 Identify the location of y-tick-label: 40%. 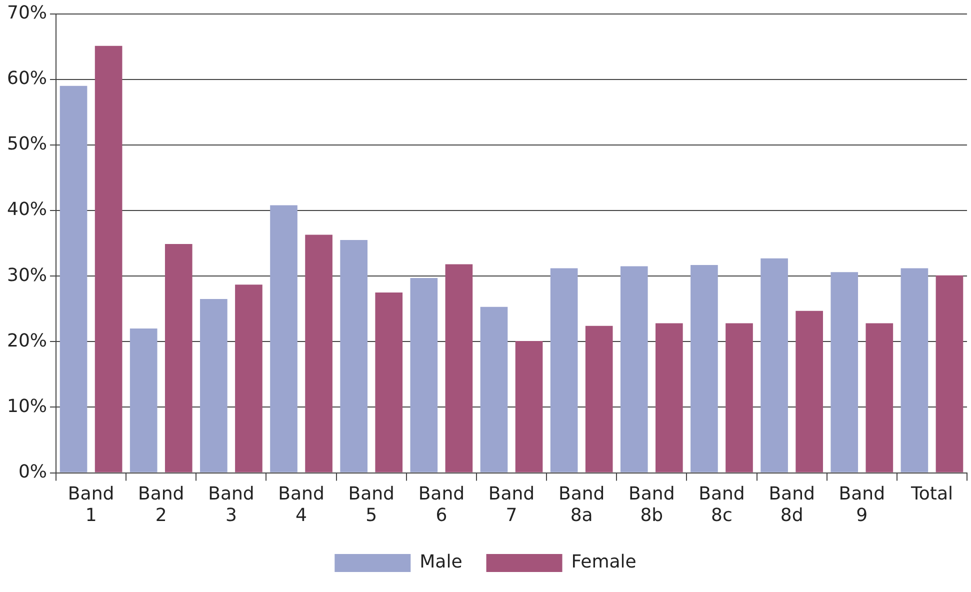
(27, 209).